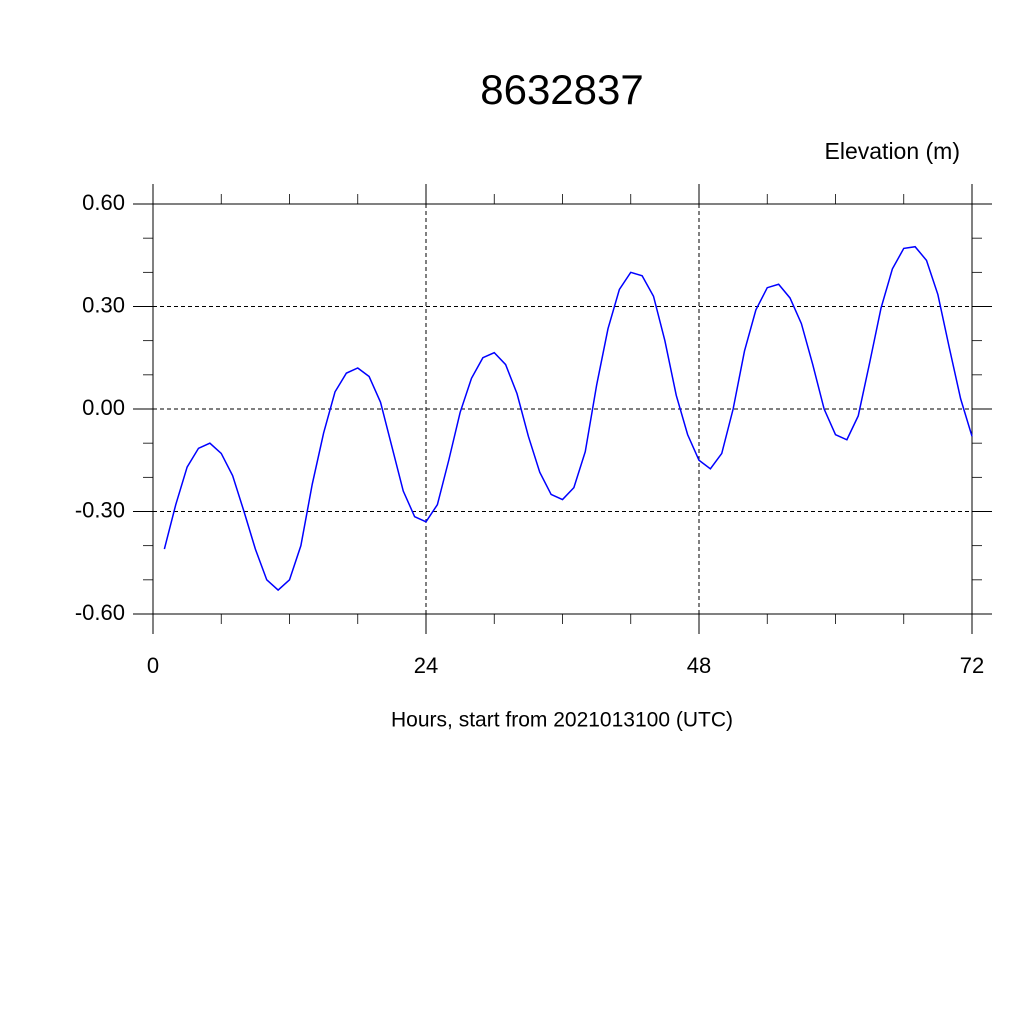 This screenshot has width=1024, height=1024. What do you see at coordinates (972, 665) in the screenshot?
I see `x-tick-label: 72` at bounding box center [972, 665].